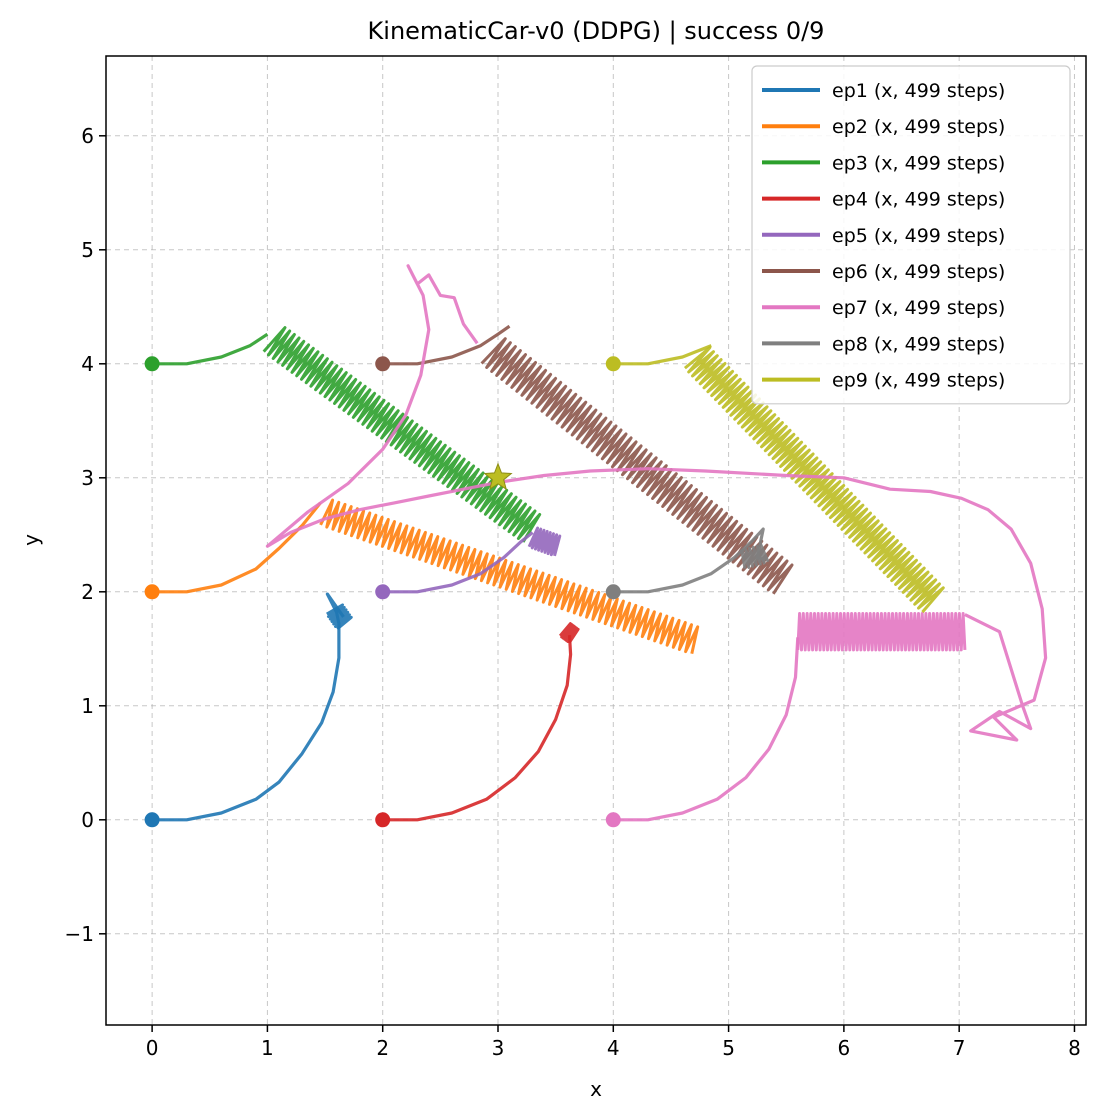  Describe the element at coordinates (87, 820) in the screenshot. I see `y-tick-label: 0` at that location.